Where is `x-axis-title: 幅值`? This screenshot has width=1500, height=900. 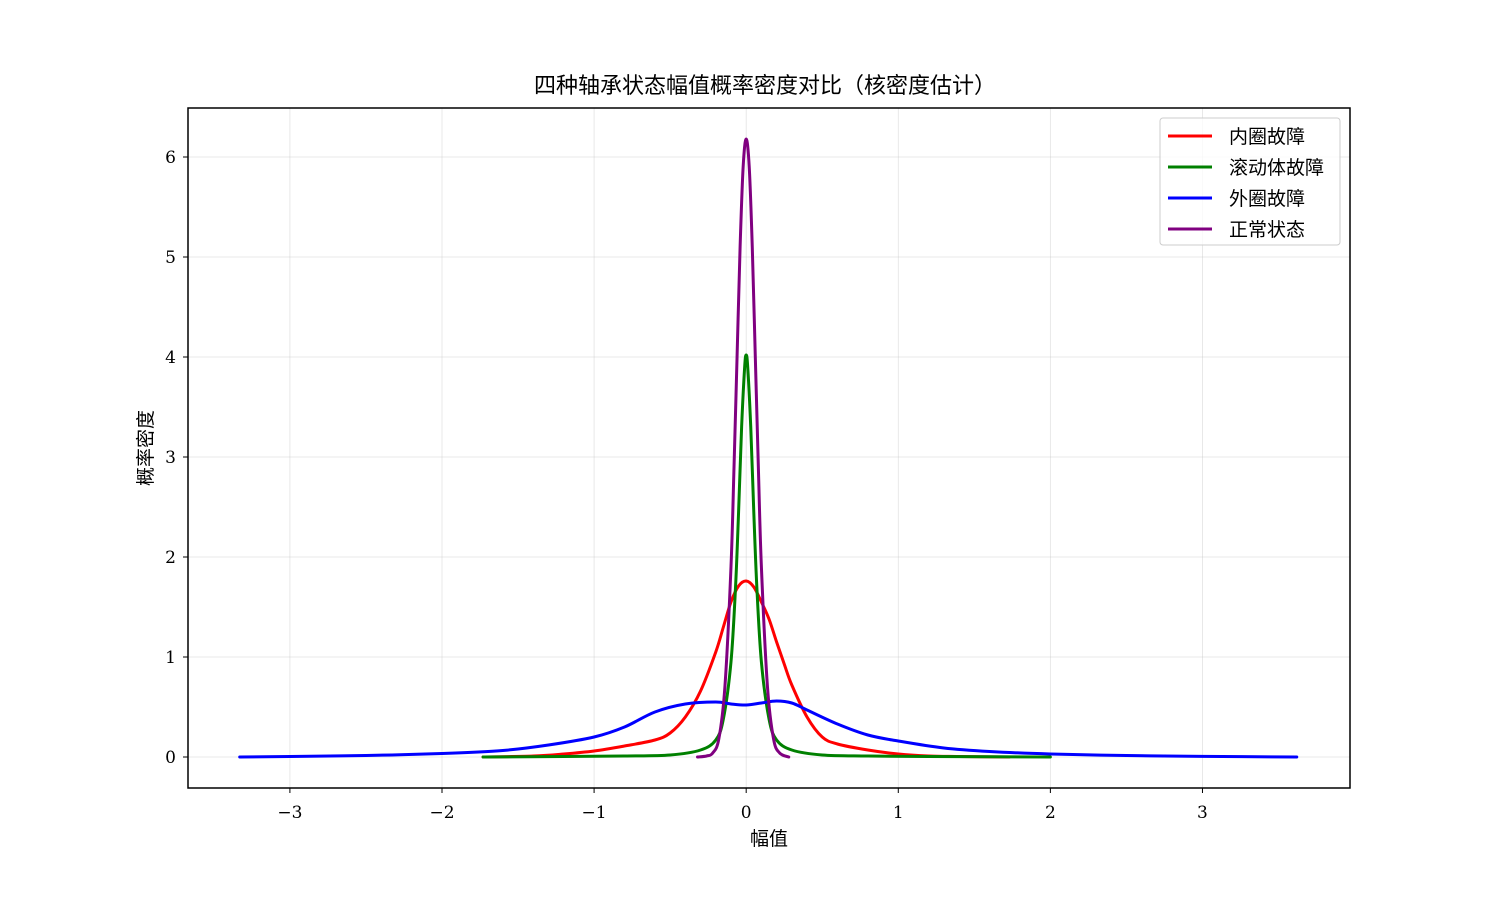
x-axis-title: 幅值 is located at coordinates (769, 839).